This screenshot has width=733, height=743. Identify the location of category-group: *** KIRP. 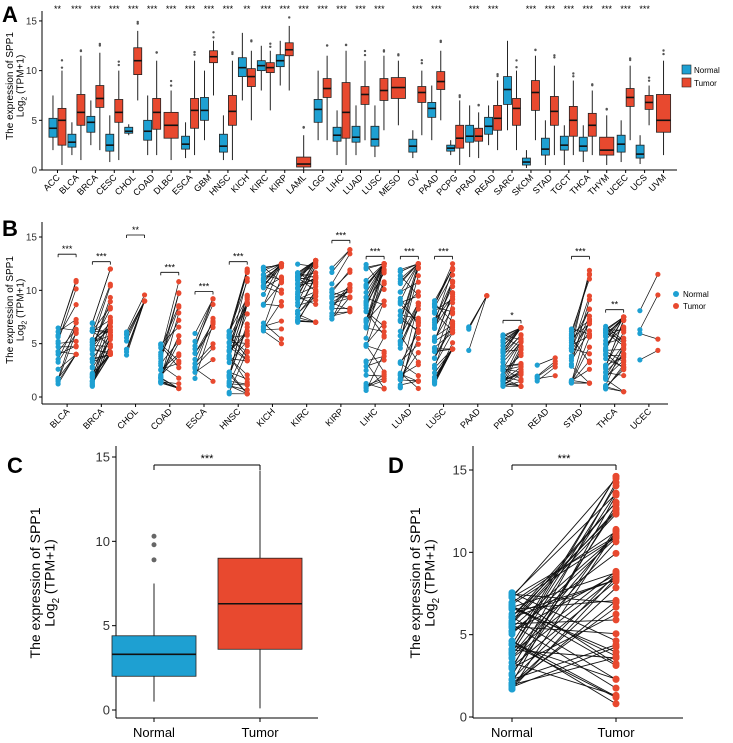
(338, 329).